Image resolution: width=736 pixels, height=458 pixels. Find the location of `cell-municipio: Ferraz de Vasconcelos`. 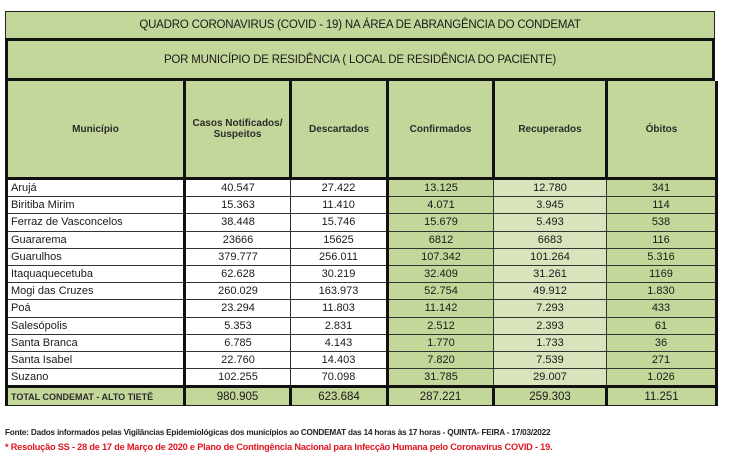

cell-municipio: Ferraz de Vasconcelos is located at coordinates (95, 222).